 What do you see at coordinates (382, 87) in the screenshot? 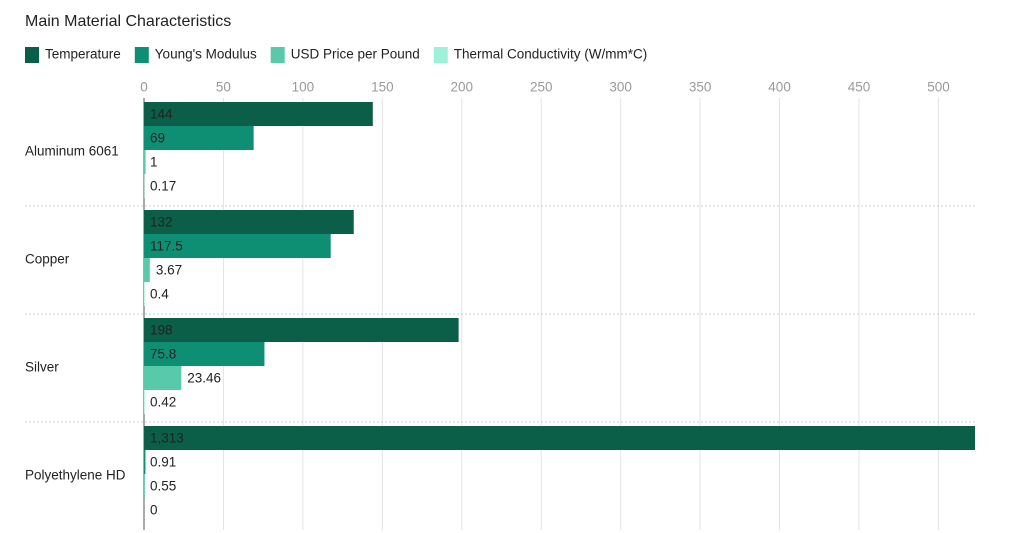
I see `x-tick-label: 150` at bounding box center [382, 87].